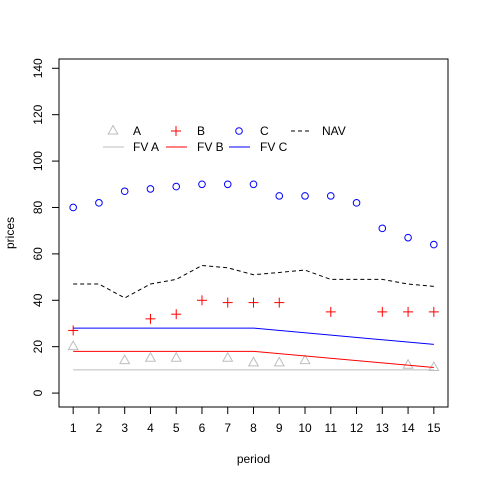 The height and width of the screenshot is (480, 480). I want to click on y-tick-label: 80, so click(38, 207).